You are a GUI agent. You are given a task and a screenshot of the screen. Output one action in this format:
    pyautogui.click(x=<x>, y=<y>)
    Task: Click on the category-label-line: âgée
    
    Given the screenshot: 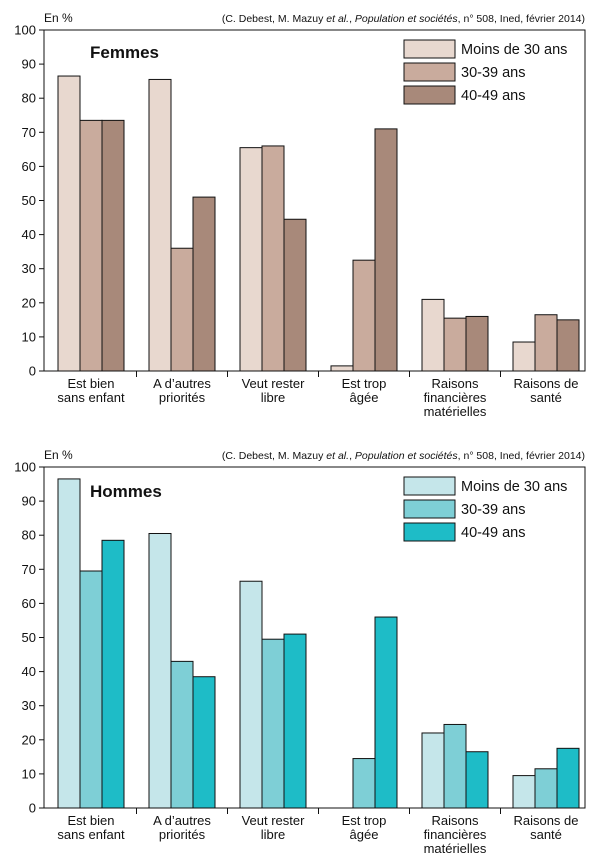 What is the action you would take?
    pyautogui.click(x=364, y=834)
    